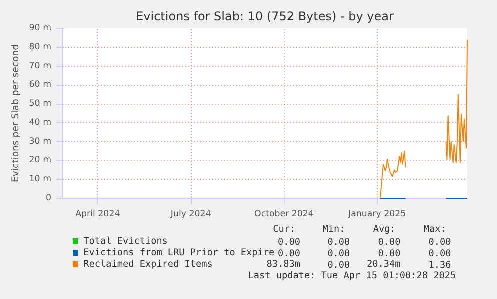 The image size is (497, 299). What do you see at coordinates (148, 264) in the screenshot?
I see `legend-label: Reclaimed Expired Items` at bounding box center [148, 264].